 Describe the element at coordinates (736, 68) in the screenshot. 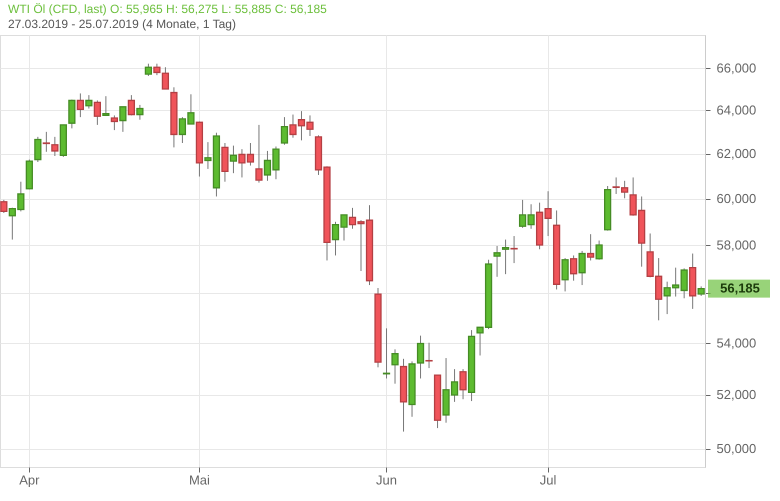

I see `y-tick-label: 66,000` at that location.